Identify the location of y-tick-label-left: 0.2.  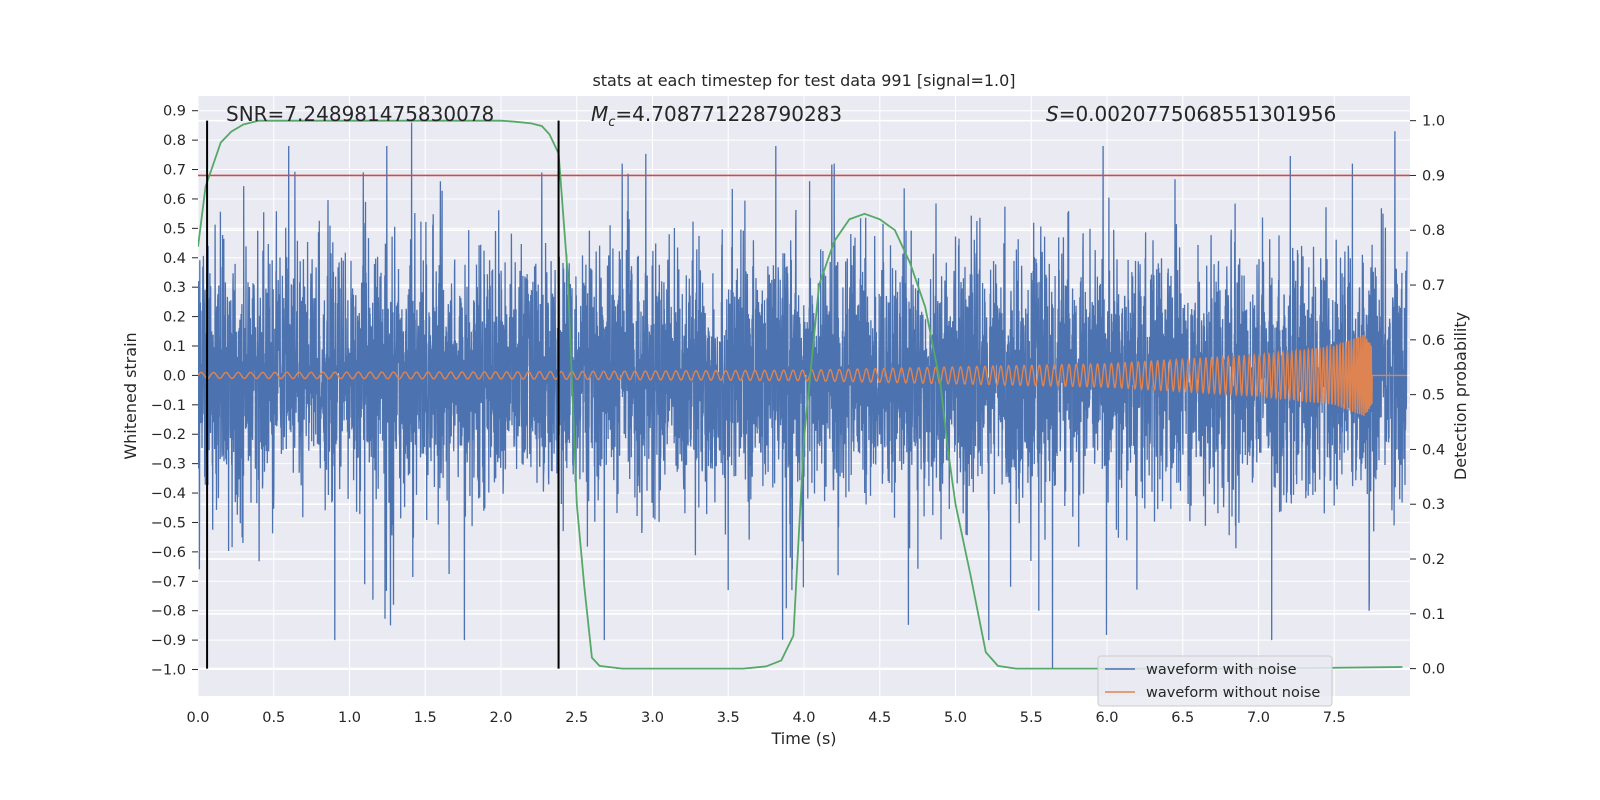
(174, 318).